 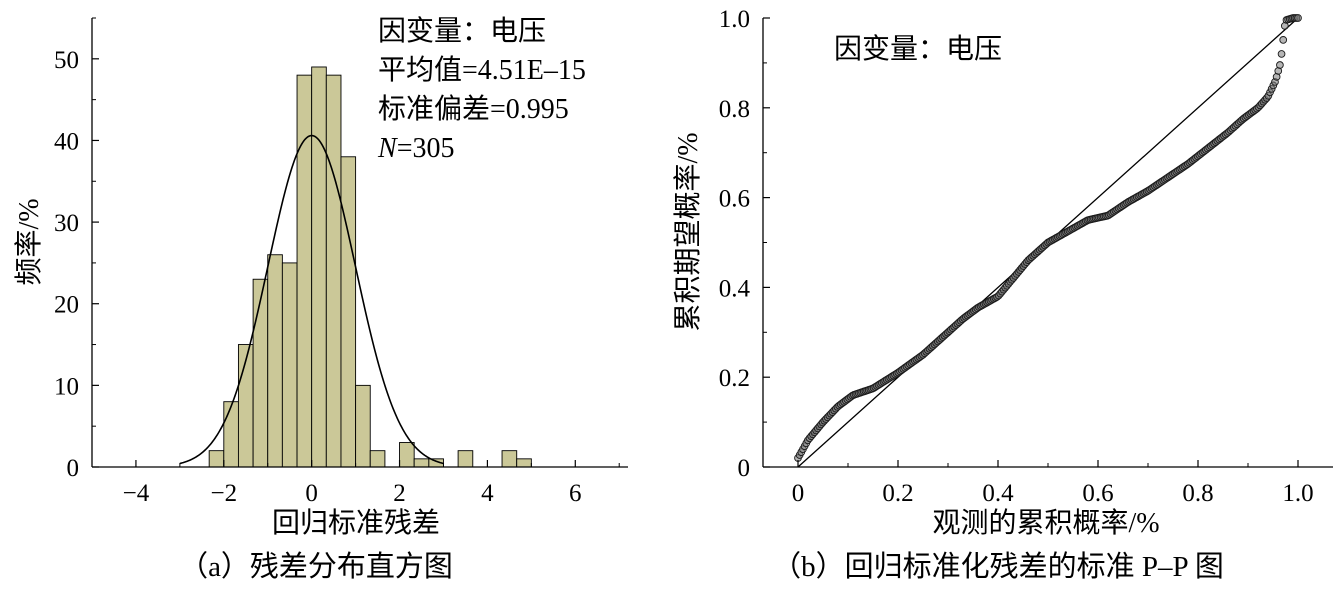 I want to click on histogram-y-tick-label: 20, so click(x=66, y=305).